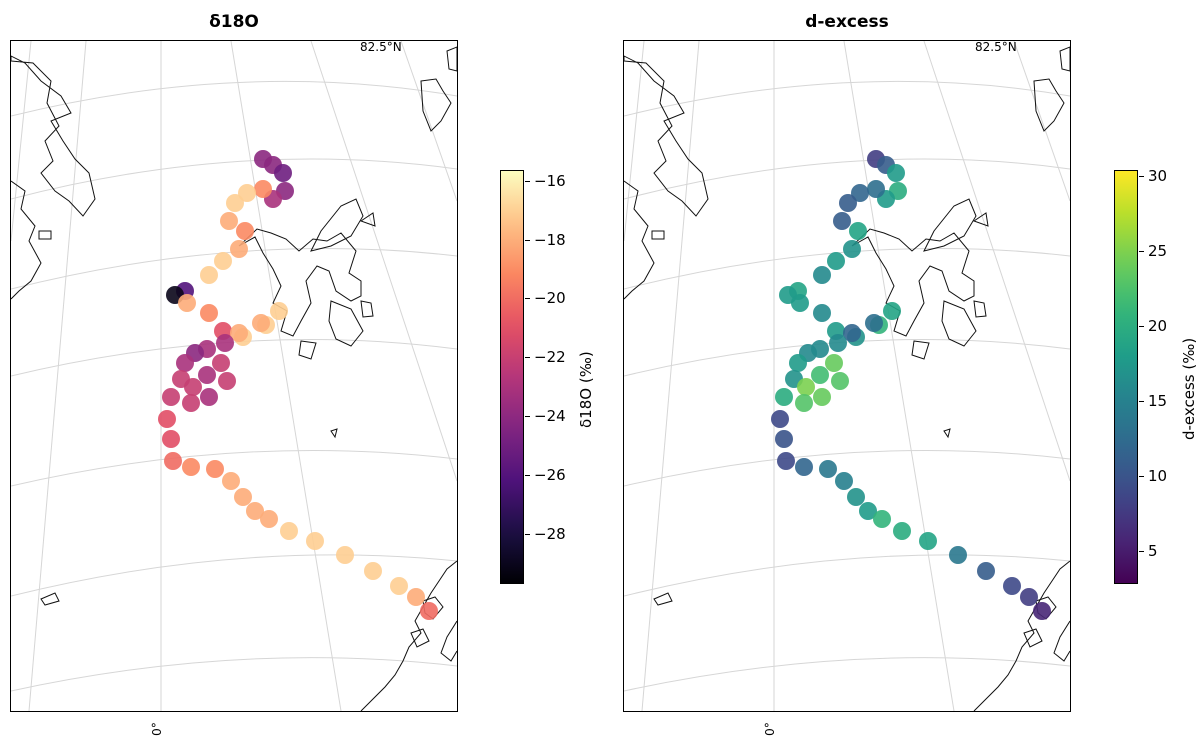  I want to click on colorbar-label-d18o: δ18O (‰), so click(586, 389).